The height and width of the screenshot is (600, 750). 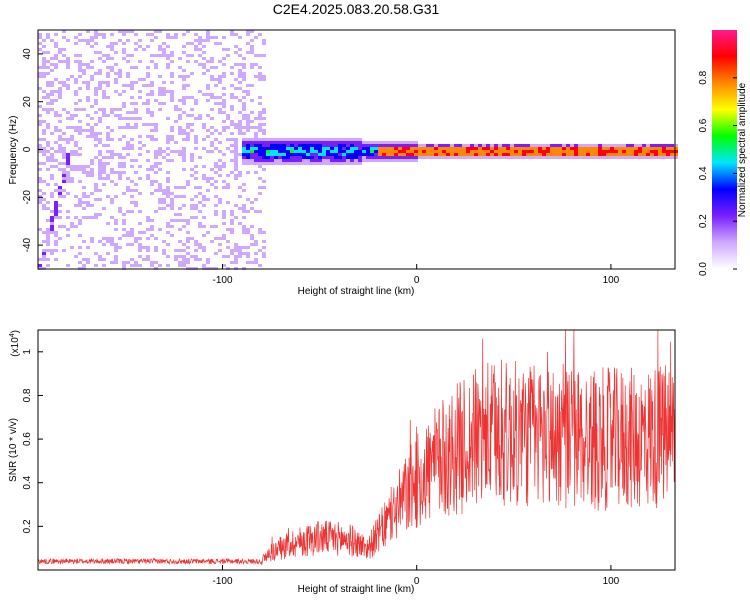 I want to click on spectrogram-y-tick-label: 20, so click(x=27, y=102).